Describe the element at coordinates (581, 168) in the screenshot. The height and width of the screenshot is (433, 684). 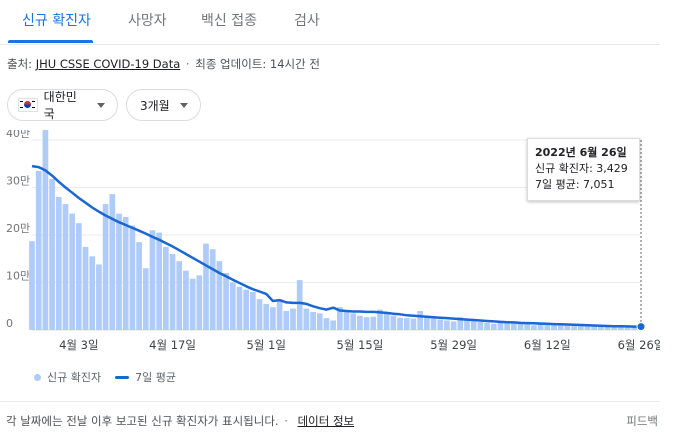
I see `tooltip-new-cases: 신규 확진자: 3,429` at that location.